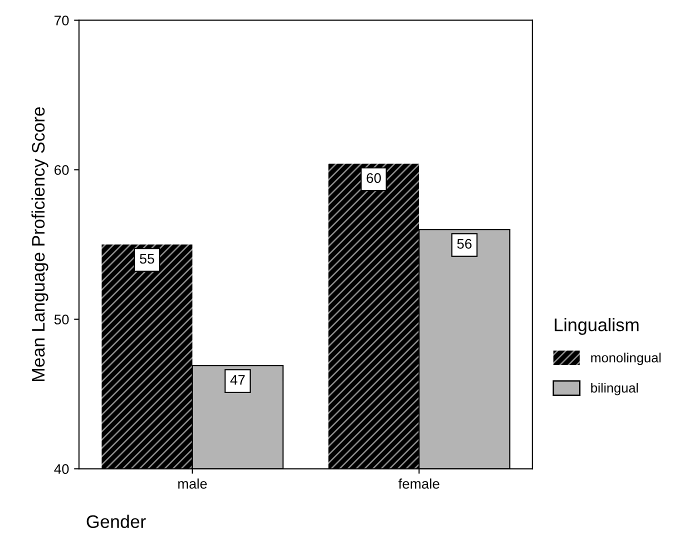 The image size is (687, 547). What do you see at coordinates (419, 483) in the screenshot?
I see `x-tick-label: female` at bounding box center [419, 483].